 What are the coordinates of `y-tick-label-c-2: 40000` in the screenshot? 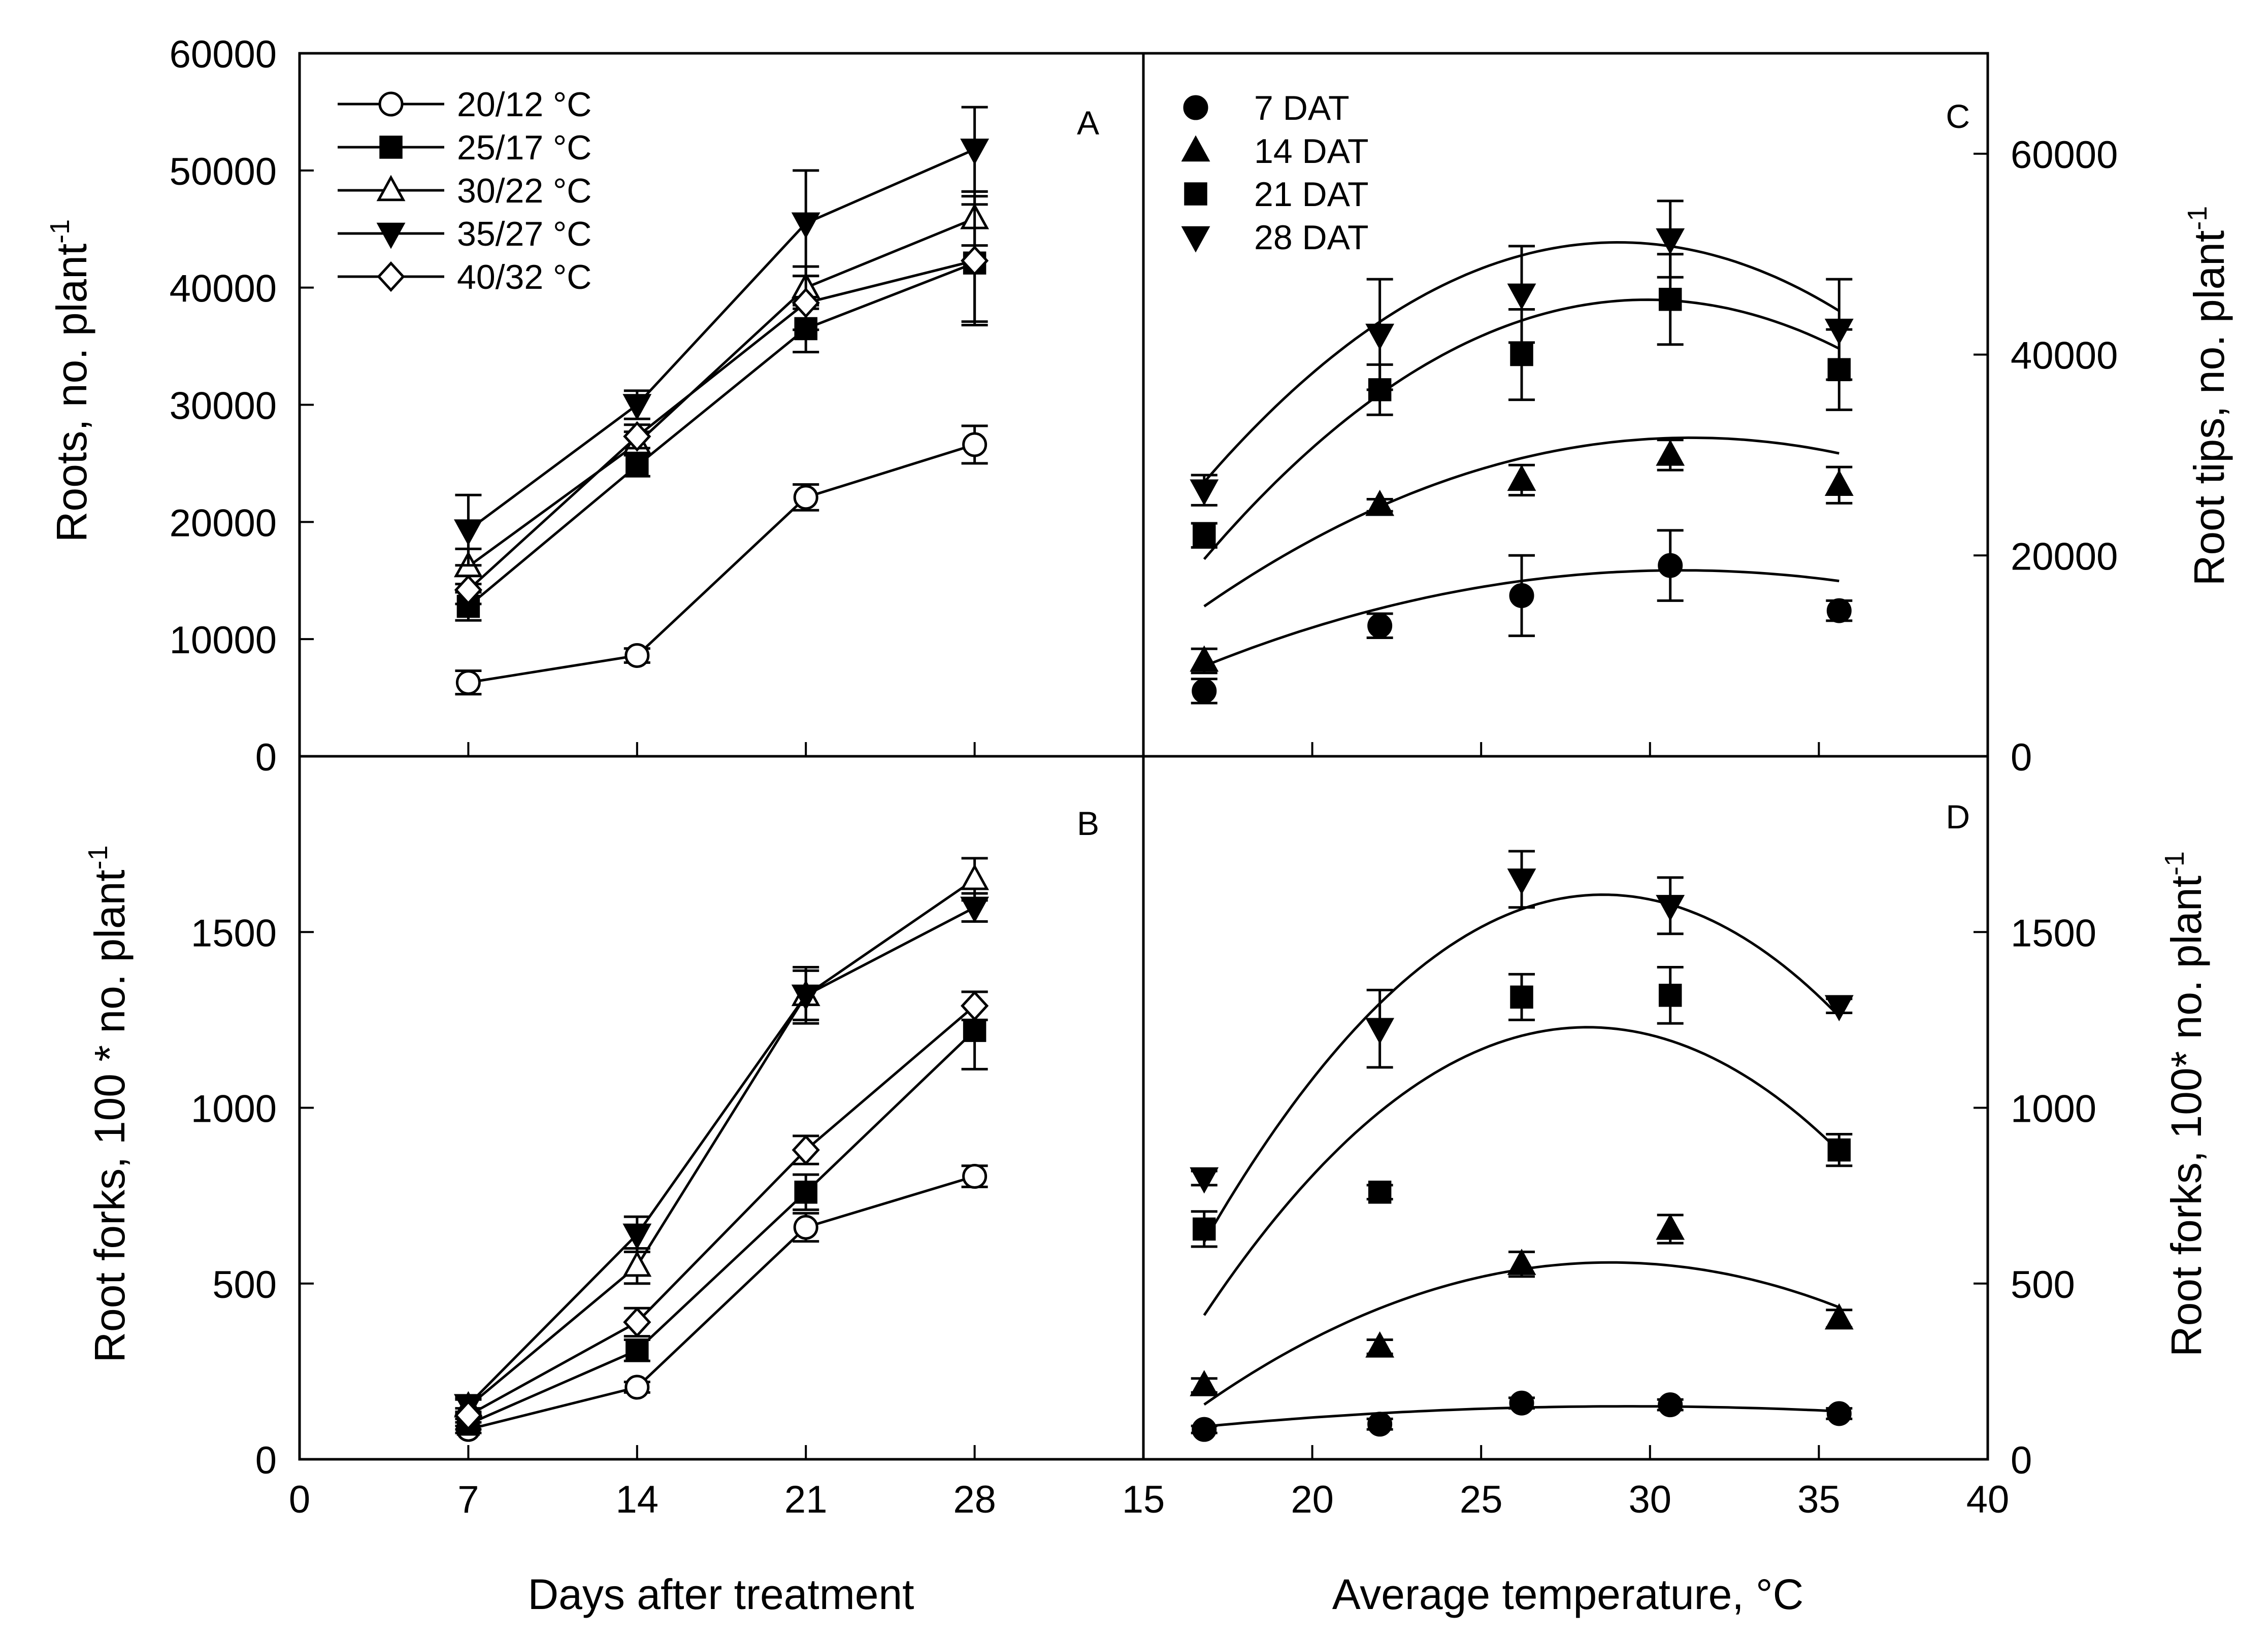 It's located at (2064, 356).